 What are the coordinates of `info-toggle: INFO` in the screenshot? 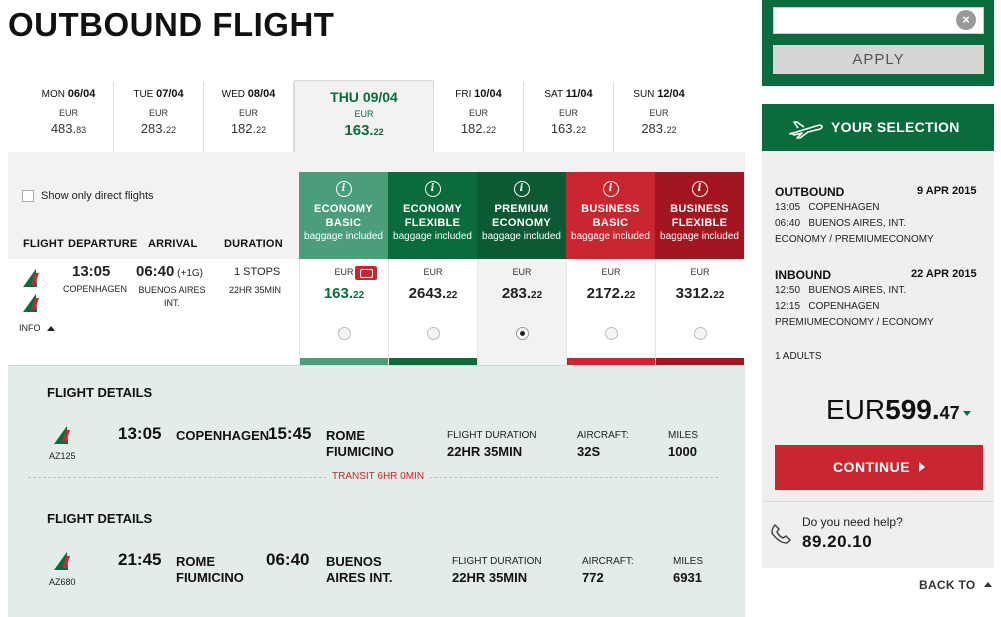 It's located at (37, 328).